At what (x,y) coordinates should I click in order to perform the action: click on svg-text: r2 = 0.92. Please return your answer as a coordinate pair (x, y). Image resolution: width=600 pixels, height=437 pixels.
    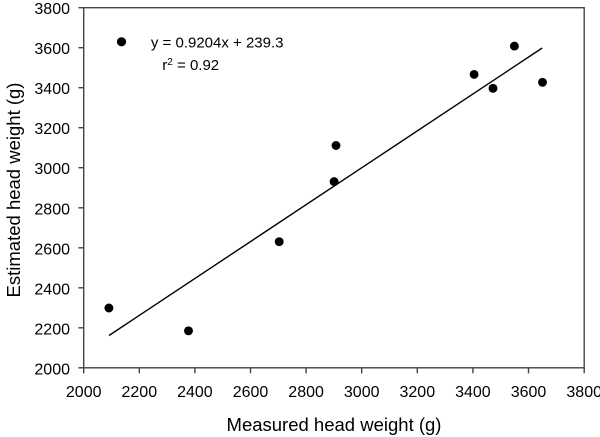
    Looking at the image, I should click on (190, 65).